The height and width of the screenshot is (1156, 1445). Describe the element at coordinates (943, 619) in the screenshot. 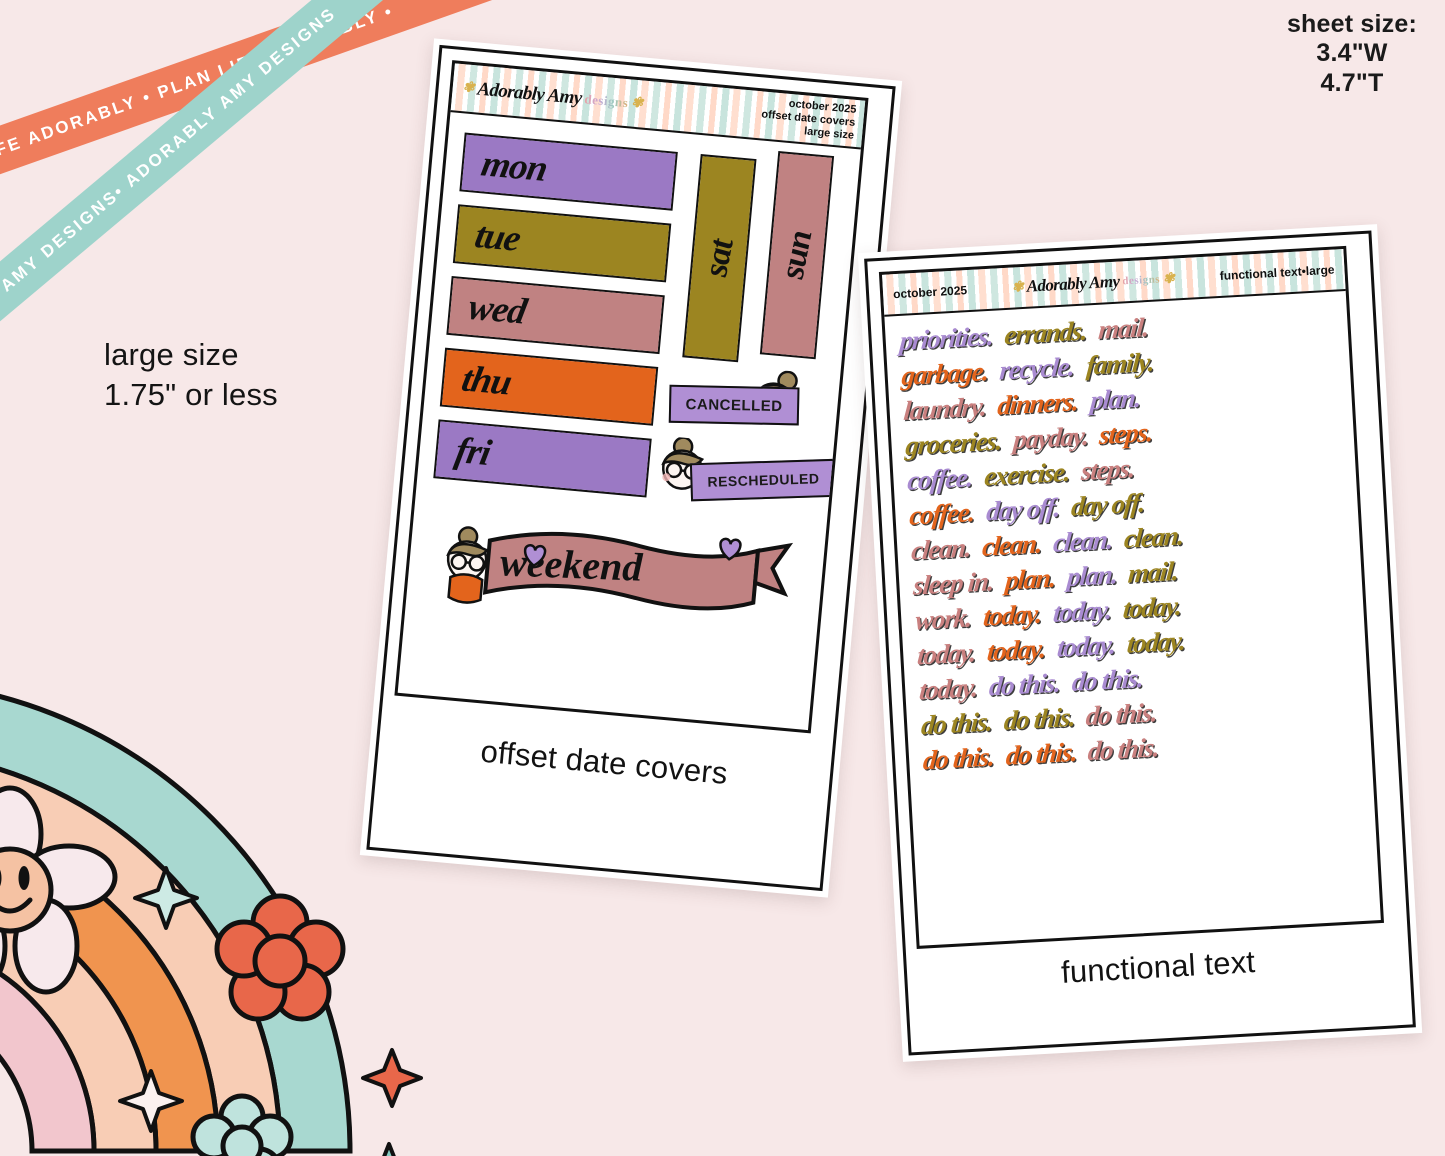

I see `functional-text-sticker: work.` at that location.